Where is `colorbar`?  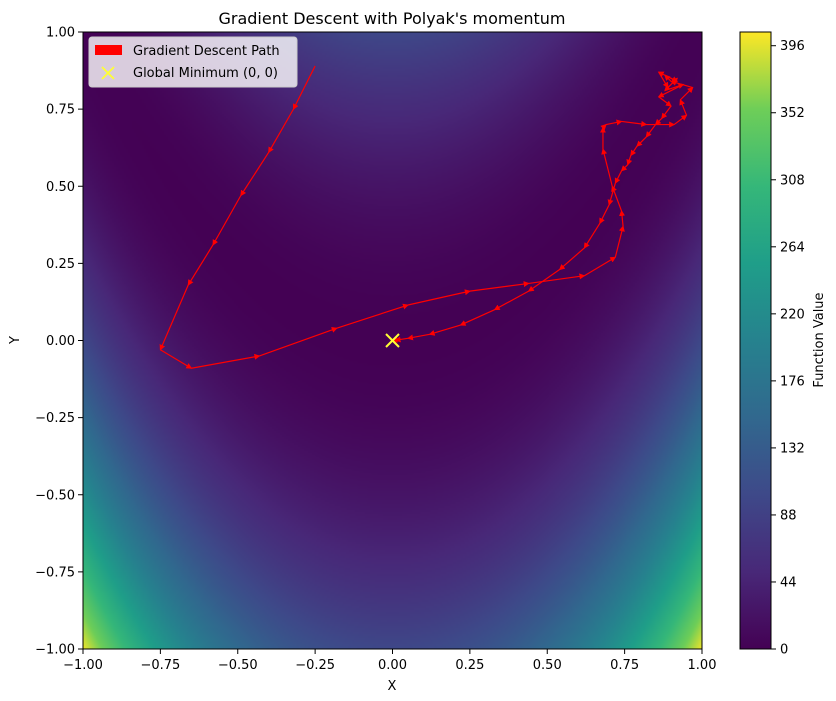 colorbar is located at coordinates (755, 340).